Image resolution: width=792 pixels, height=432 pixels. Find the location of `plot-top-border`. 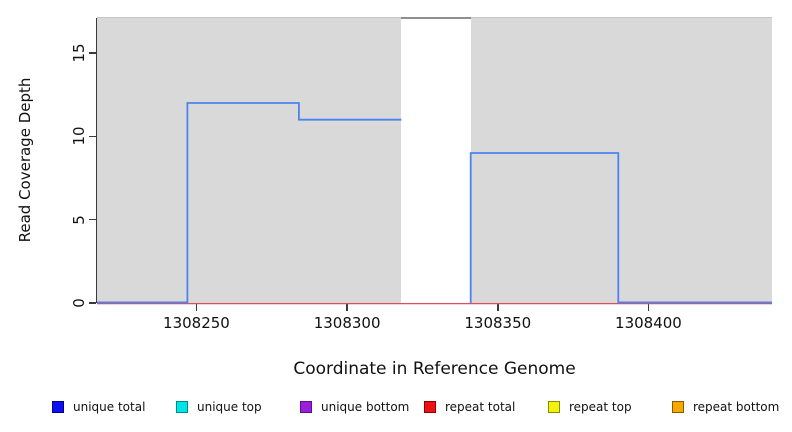

plot-top-border is located at coordinates (434, 17).